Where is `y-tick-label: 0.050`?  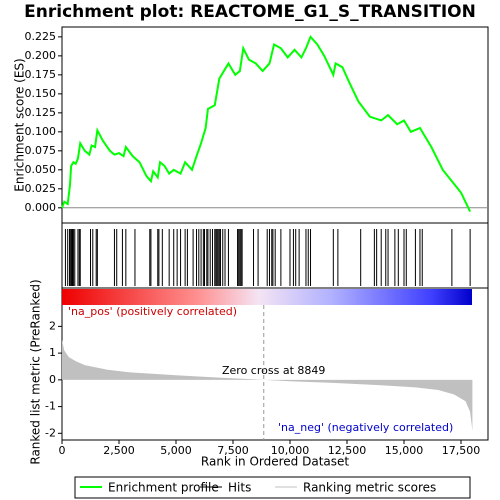
y-tick-label: 0.050 is located at coordinates (41, 169).